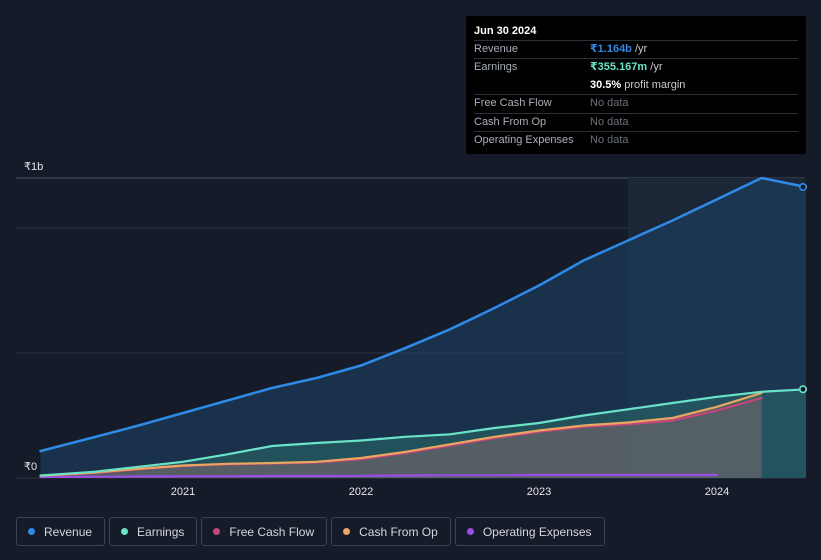  I want to click on tooltip-row: Free Cash Flow No data, so click(636, 103).